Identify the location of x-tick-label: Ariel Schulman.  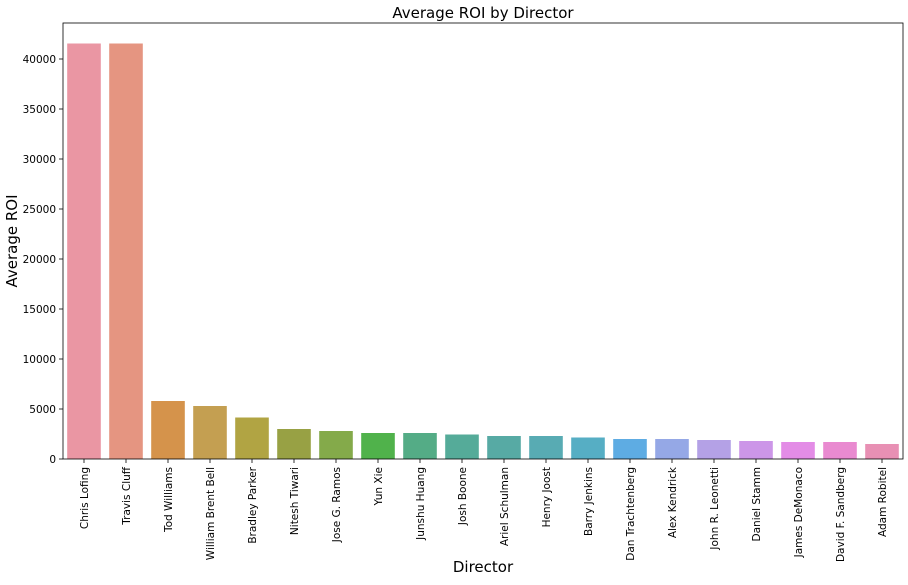
(505, 506).